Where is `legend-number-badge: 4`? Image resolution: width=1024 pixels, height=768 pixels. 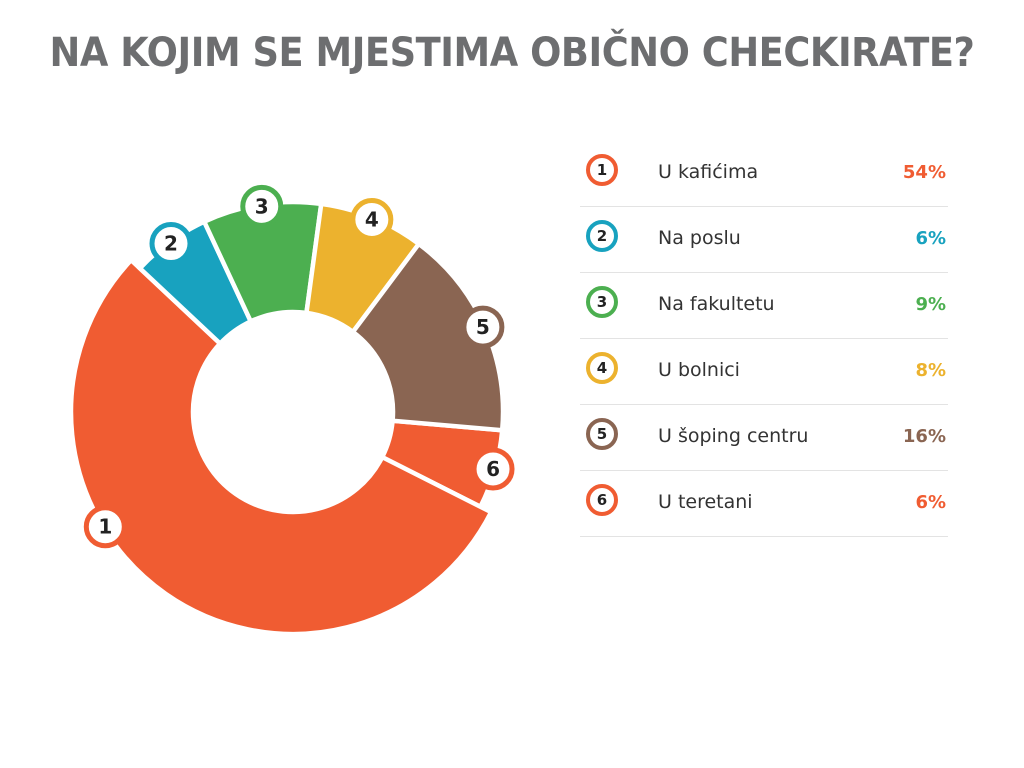
legend-number-badge: 4 is located at coordinates (602, 368).